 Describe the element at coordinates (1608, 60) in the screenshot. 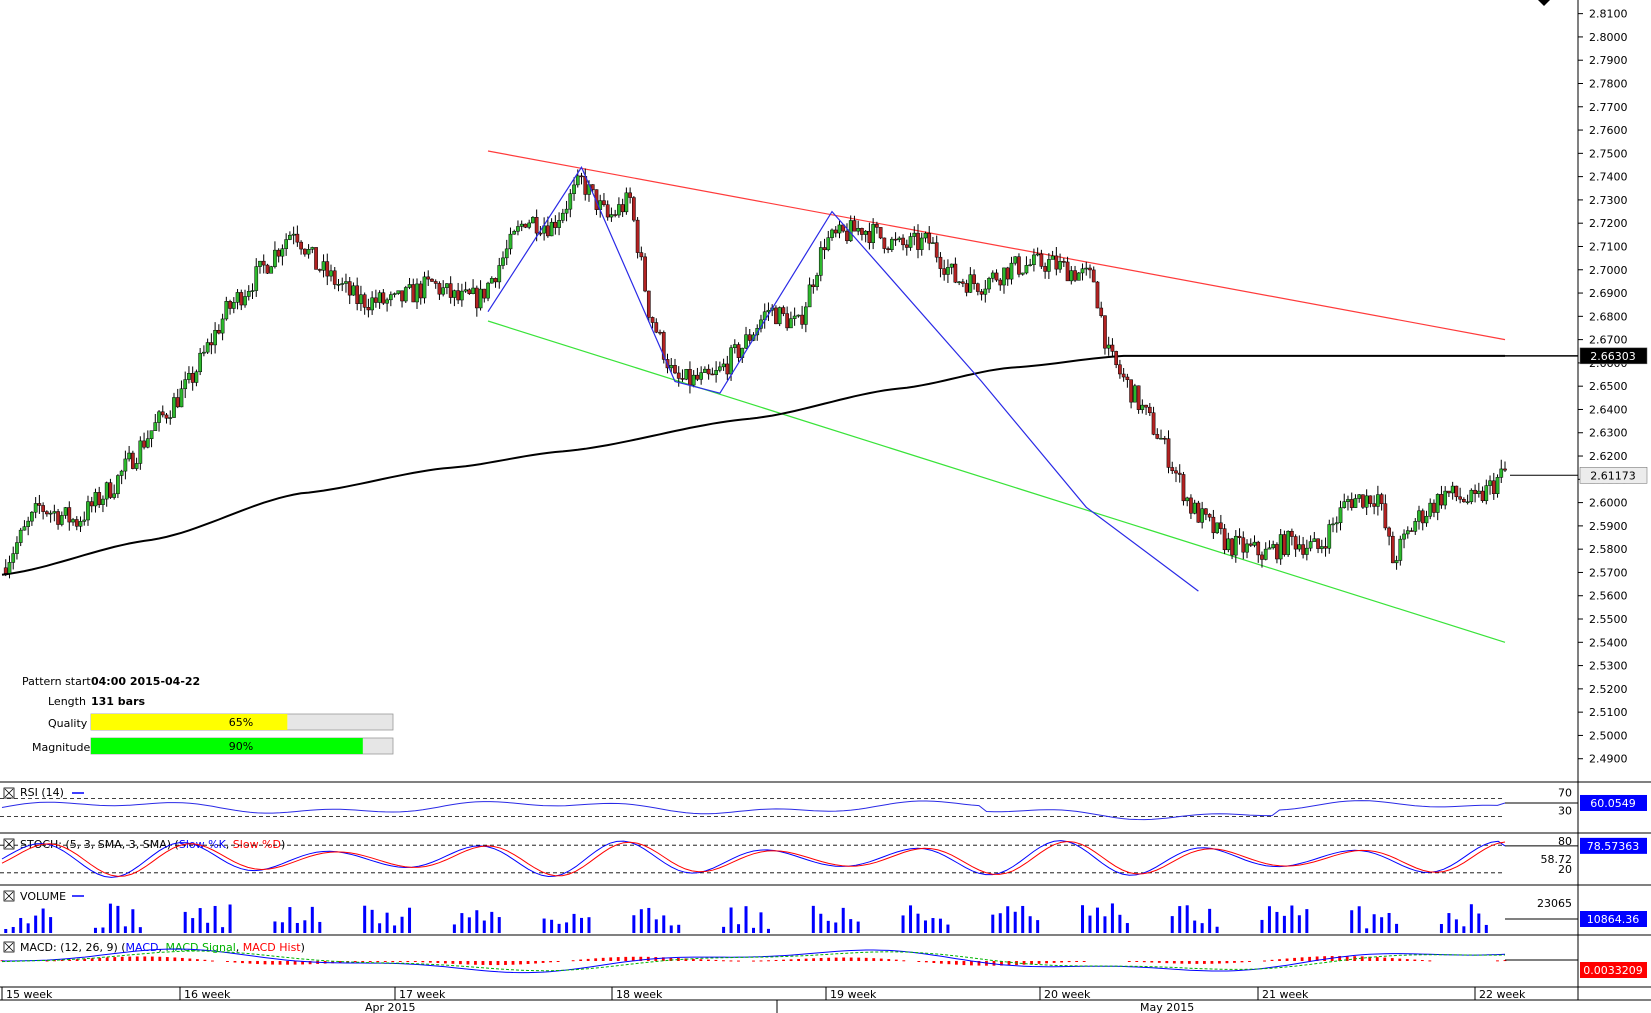

I see `price-tick-label: 2.7900` at that location.